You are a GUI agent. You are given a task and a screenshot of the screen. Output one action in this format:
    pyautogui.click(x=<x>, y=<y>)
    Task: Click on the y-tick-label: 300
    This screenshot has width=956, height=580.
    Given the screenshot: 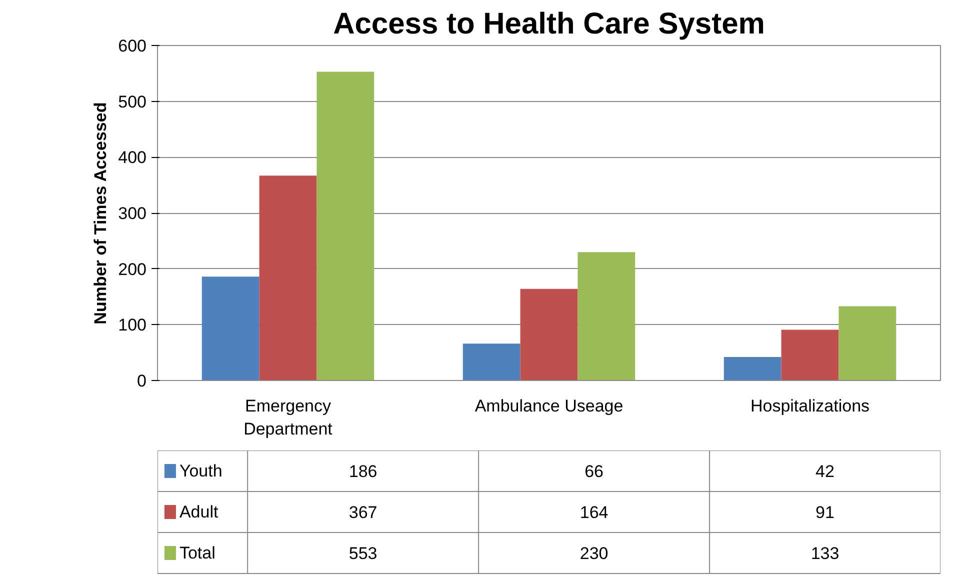 What is the action you would take?
    pyautogui.click(x=132, y=213)
    